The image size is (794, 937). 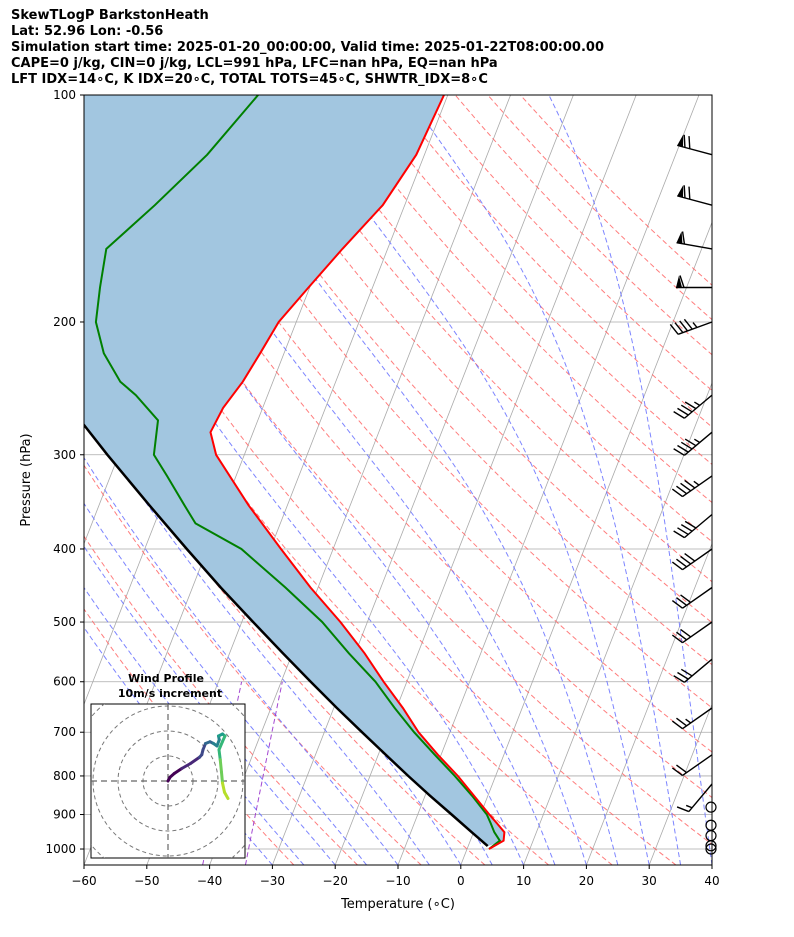 I want to click on x-tick-label: 20, so click(x=586, y=881).